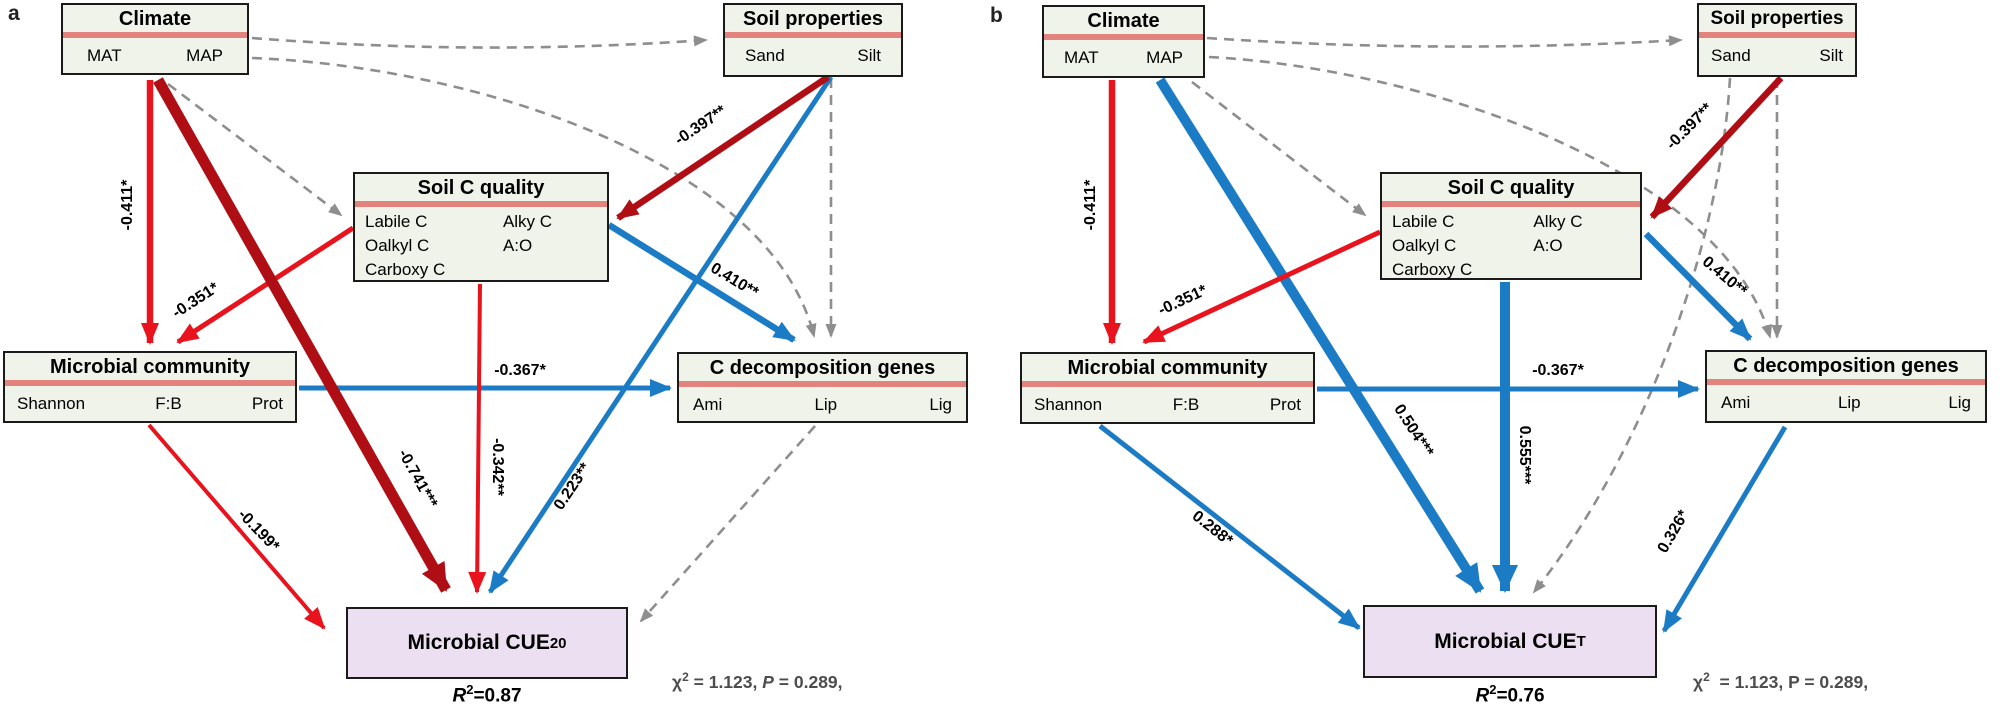  Describe the element at coordinates (813, 40) in the screenshot. I see `soil-properties-box-a: Soil properties Sand Silt` at that location.